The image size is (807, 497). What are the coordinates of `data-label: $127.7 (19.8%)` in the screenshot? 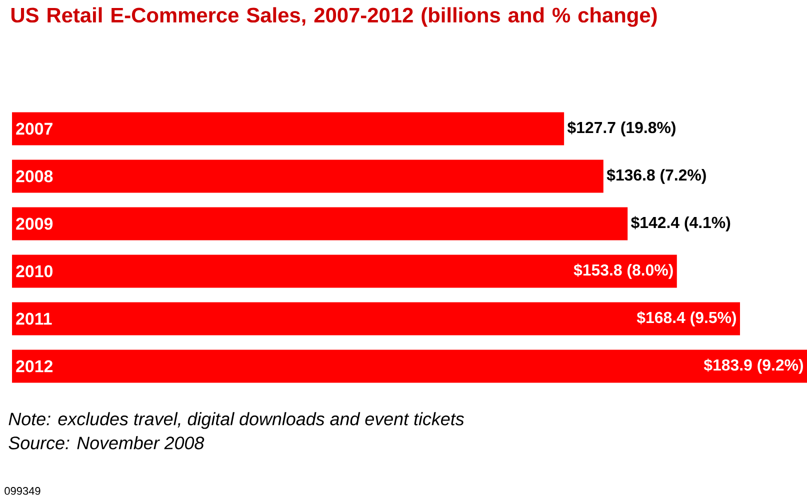 It's located at (621, 128).